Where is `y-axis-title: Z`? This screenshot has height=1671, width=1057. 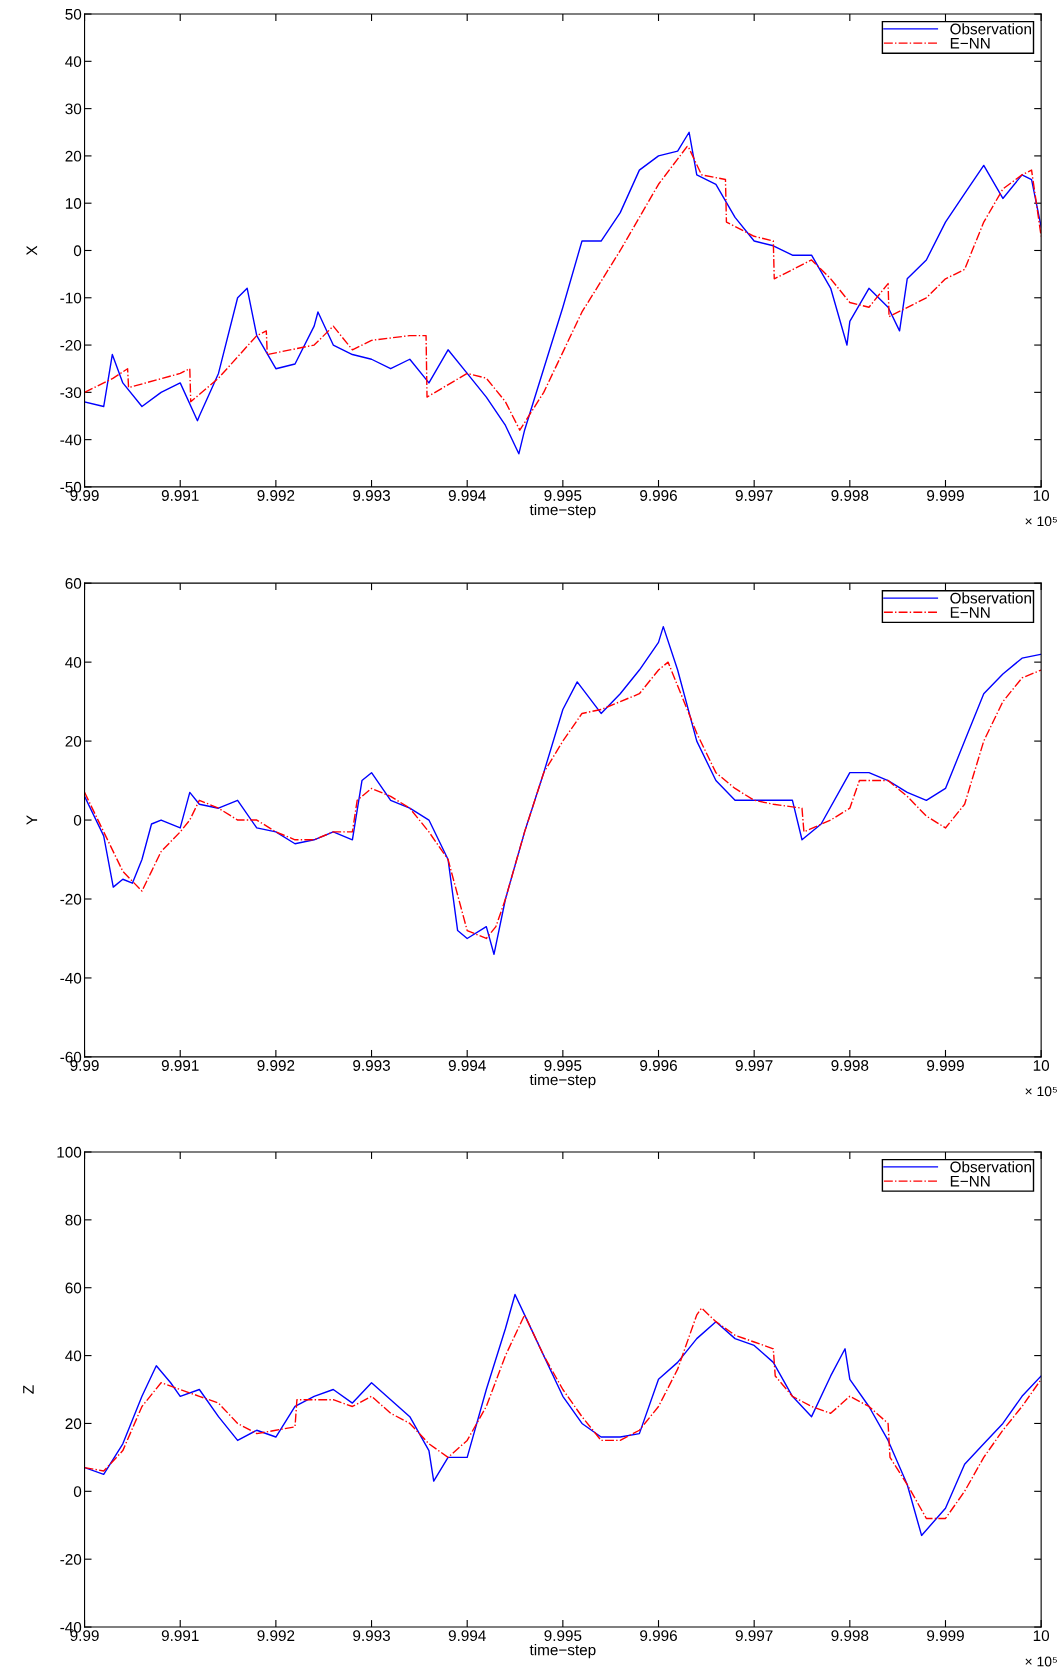 y-axis-title: Z is located at coordinates (28, 1389).